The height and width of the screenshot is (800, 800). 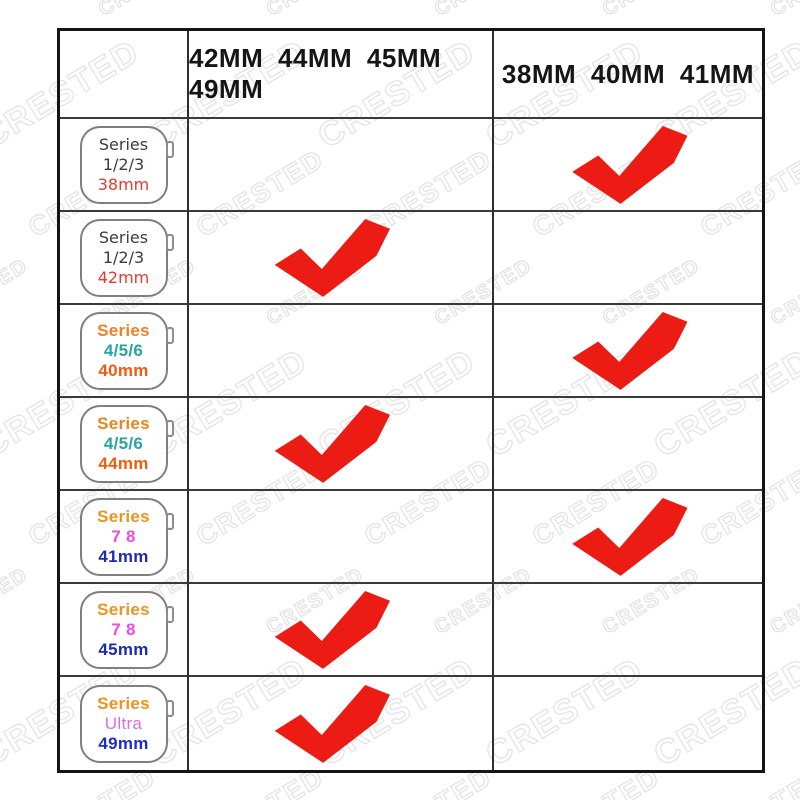 I want to click on watch-model-cell: Series 7 8 41mm, so click(x=124, y=537).